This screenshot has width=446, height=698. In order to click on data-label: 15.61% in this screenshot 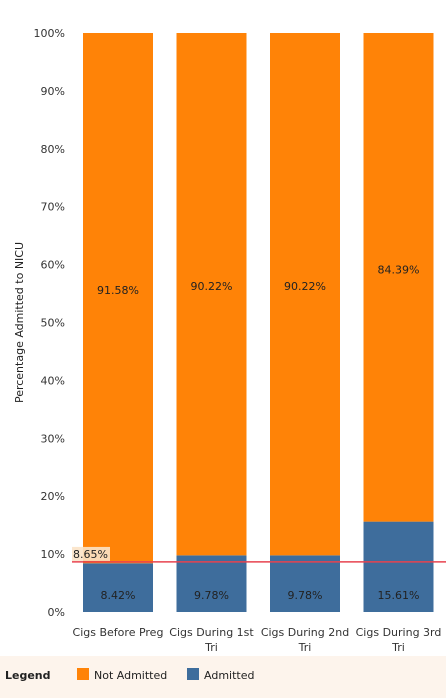, I will do `click(399, 595)`.